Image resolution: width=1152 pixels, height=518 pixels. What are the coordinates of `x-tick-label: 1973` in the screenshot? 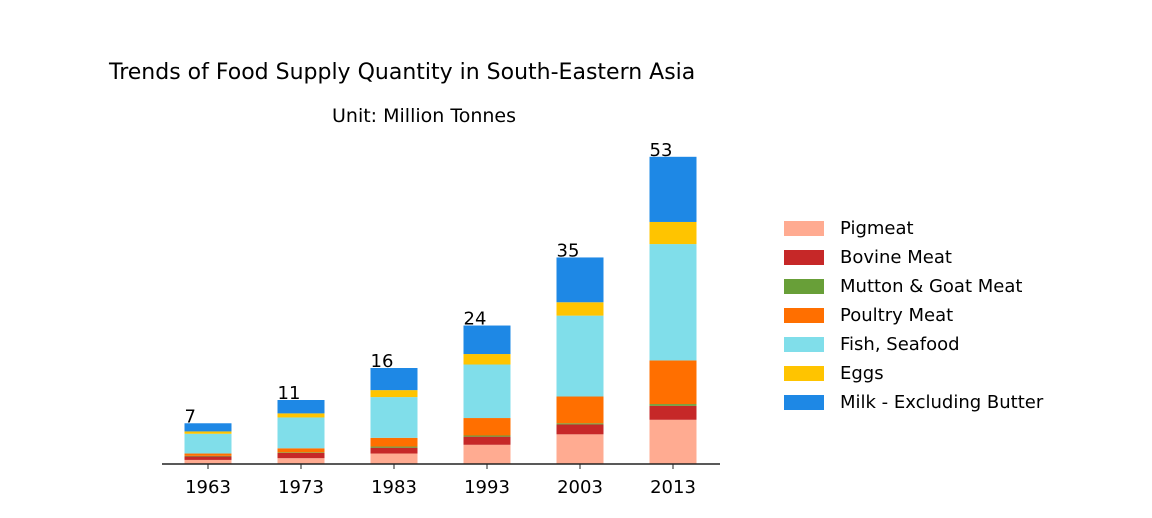 It's located at (301, 487).